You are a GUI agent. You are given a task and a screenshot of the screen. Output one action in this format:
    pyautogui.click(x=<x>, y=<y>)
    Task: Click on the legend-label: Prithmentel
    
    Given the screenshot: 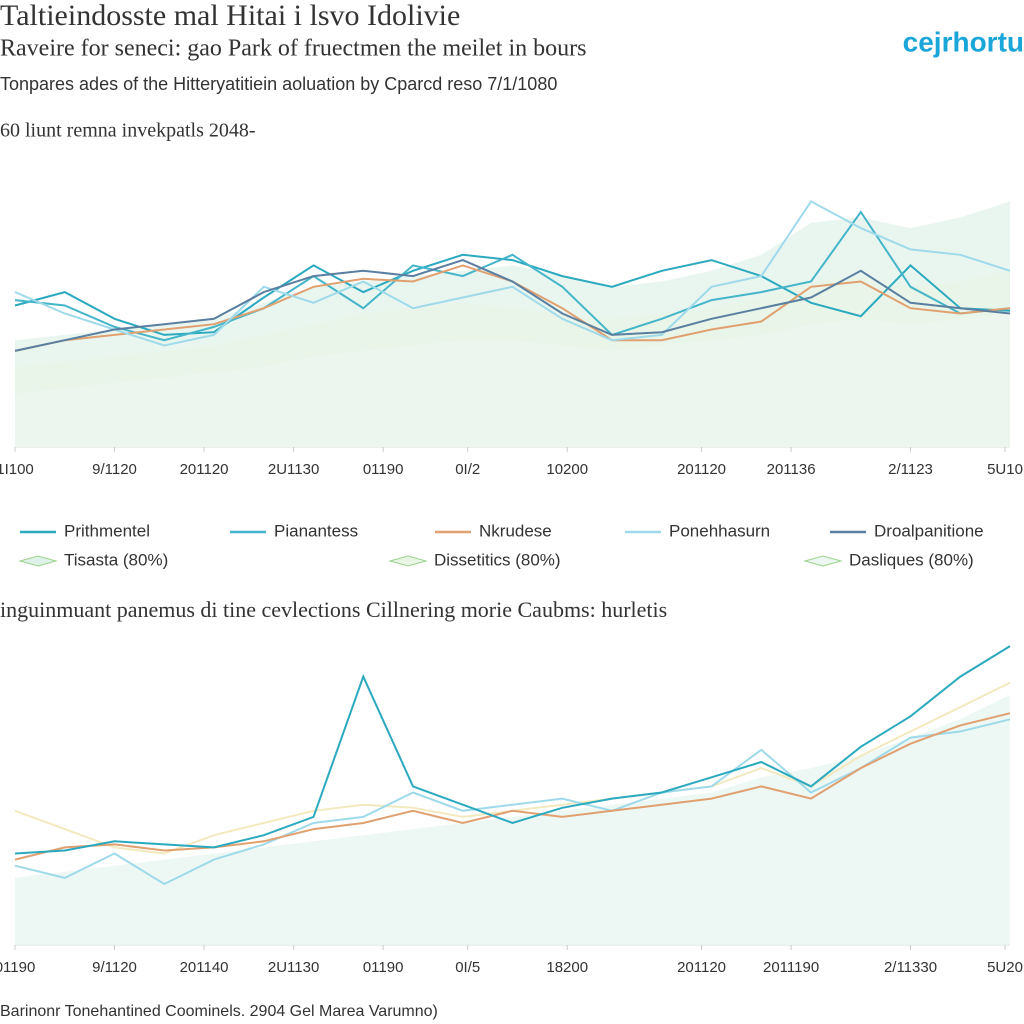 What is the action you would take?
    pyautogui.click(x=107, y=530)
    